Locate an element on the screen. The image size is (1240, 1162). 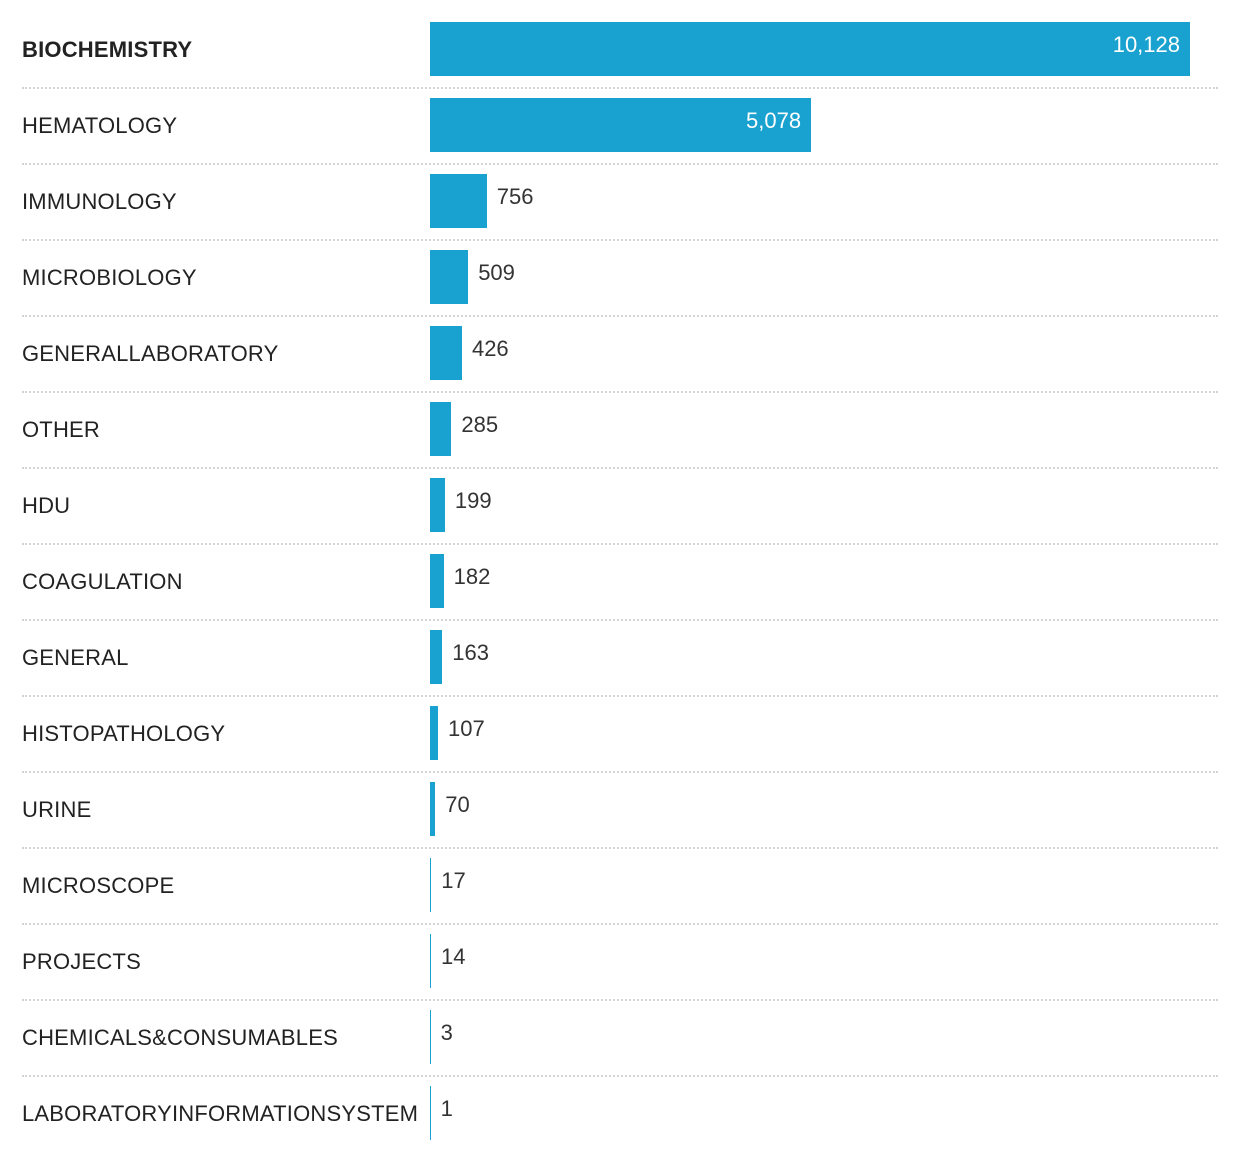
category-label: OTHER is located at coordinates (61, 429).